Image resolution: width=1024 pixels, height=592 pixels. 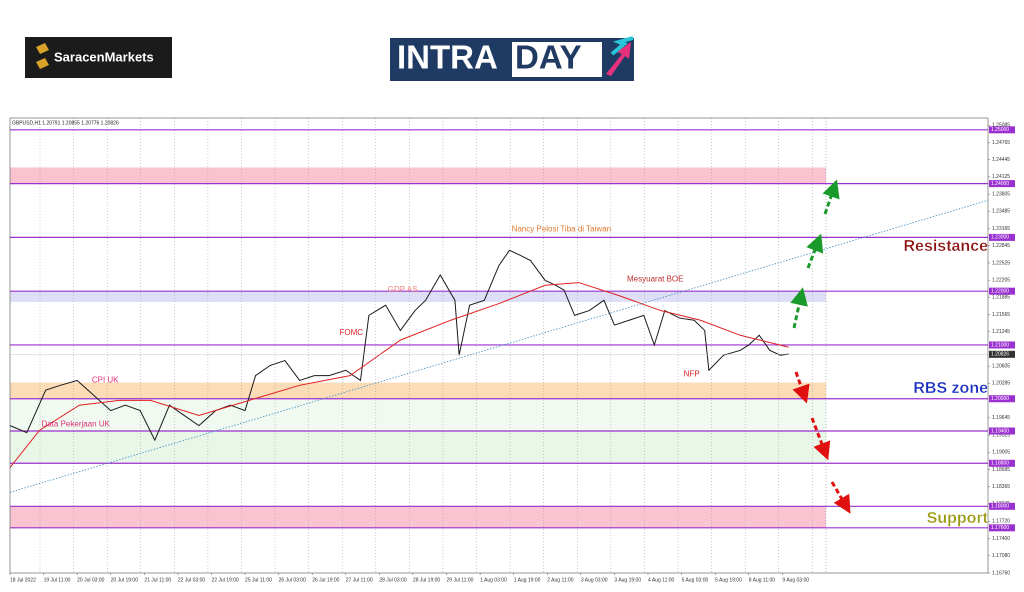 I want to click on y-tick-label: 1.18685, so click(x=1001, y=470).